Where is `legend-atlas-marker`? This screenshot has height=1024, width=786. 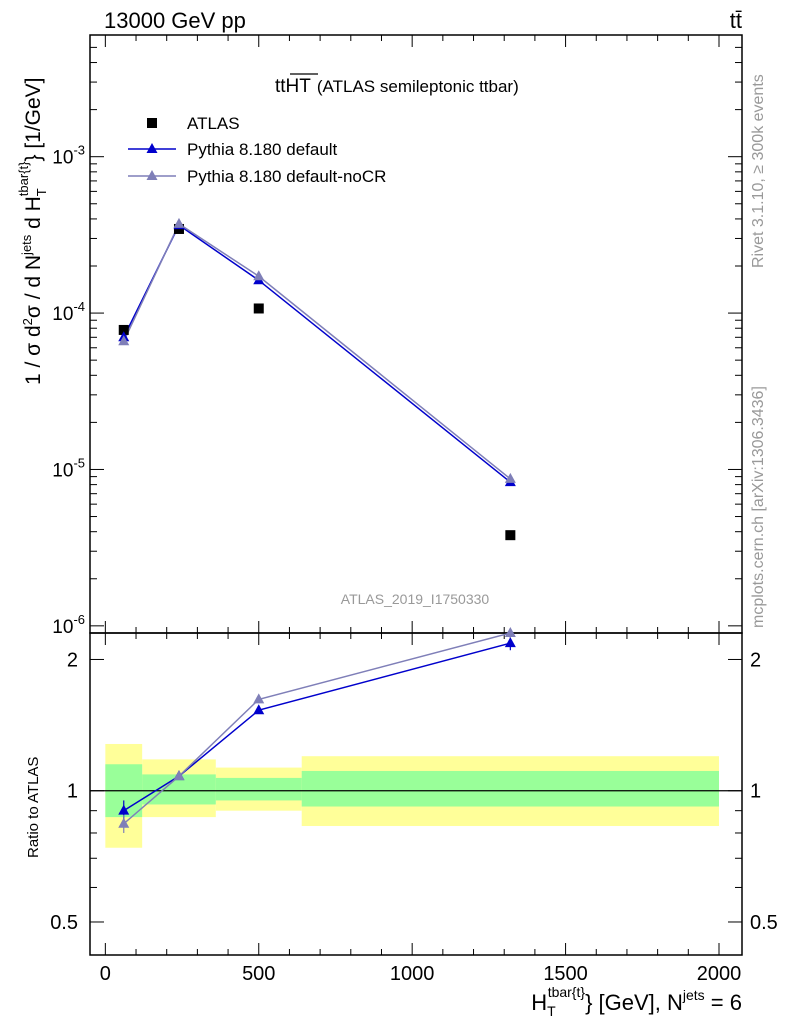 legend-atlas-marker is located at coordinates (152, 123).